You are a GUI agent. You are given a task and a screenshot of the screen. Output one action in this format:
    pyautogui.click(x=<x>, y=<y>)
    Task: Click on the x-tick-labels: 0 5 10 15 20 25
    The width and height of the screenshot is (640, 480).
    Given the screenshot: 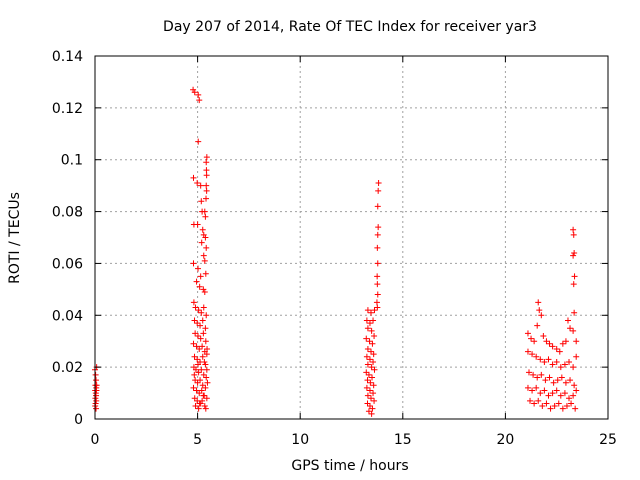 What is the action you would take?
    pyautogui.click(x=354, y=440)
    